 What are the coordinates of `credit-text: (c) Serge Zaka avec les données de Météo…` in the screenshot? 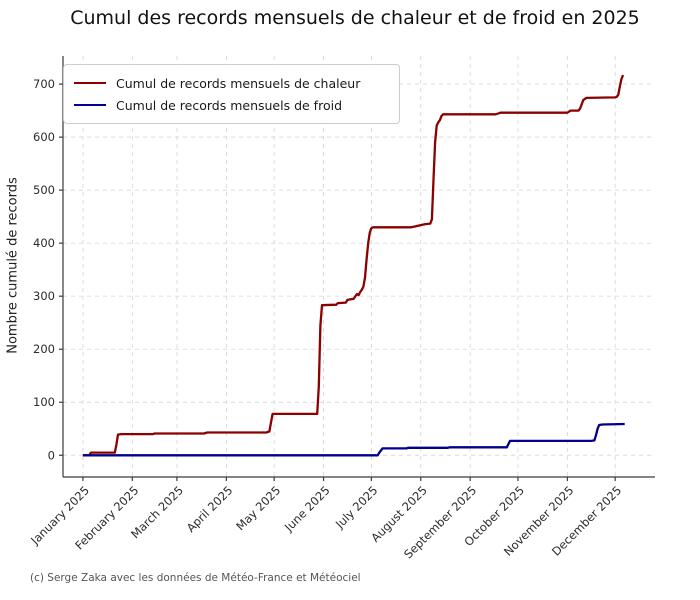 It's located at (195, 578).